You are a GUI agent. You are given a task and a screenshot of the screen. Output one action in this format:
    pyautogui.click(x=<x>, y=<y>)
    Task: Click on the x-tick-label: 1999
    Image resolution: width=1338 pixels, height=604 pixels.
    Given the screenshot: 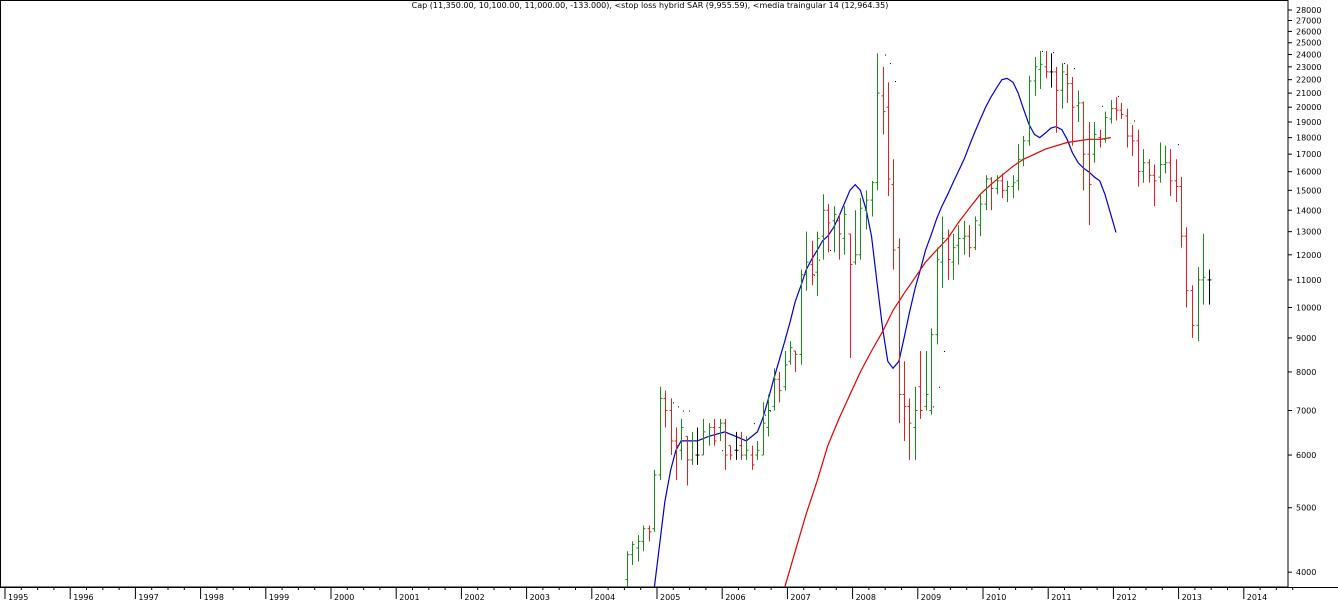 What is the action you would take?
    pyautogui.click(x=279, y=597)
    